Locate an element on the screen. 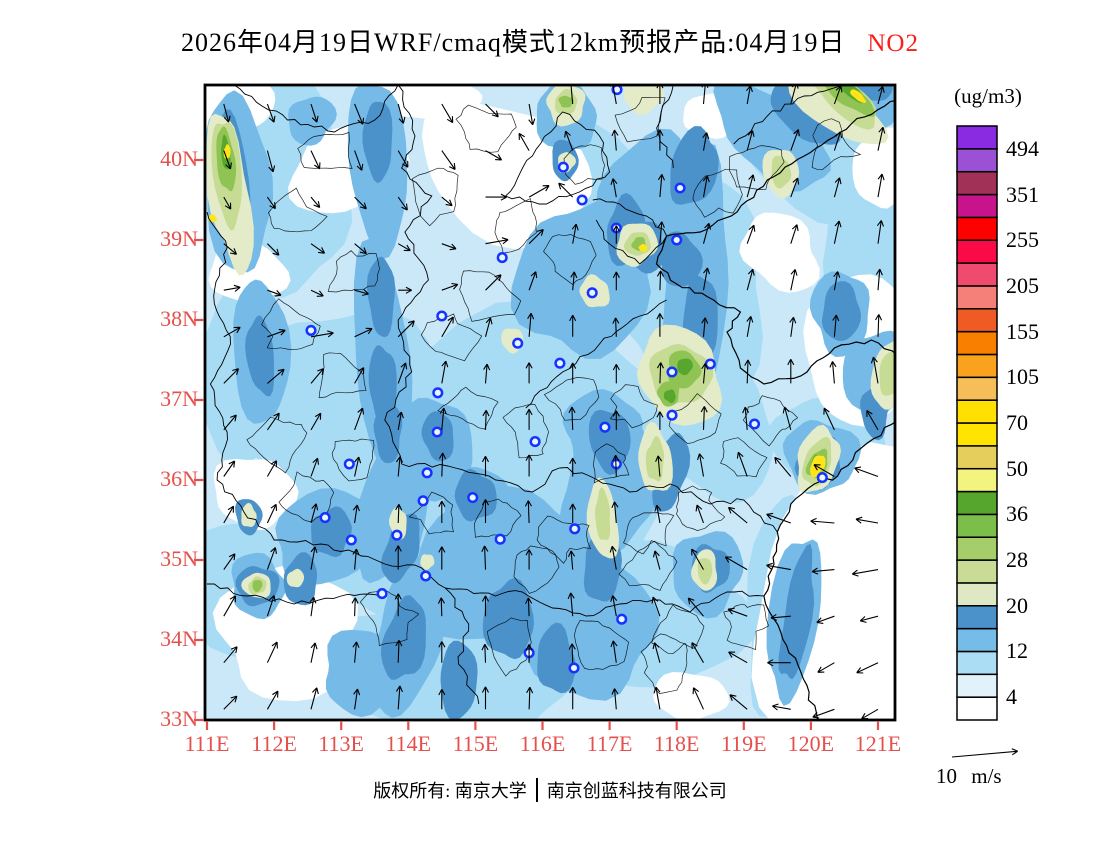 The image size is (1100, 850). cbar-label-105: 105 is located at coordinates (1022, 377).